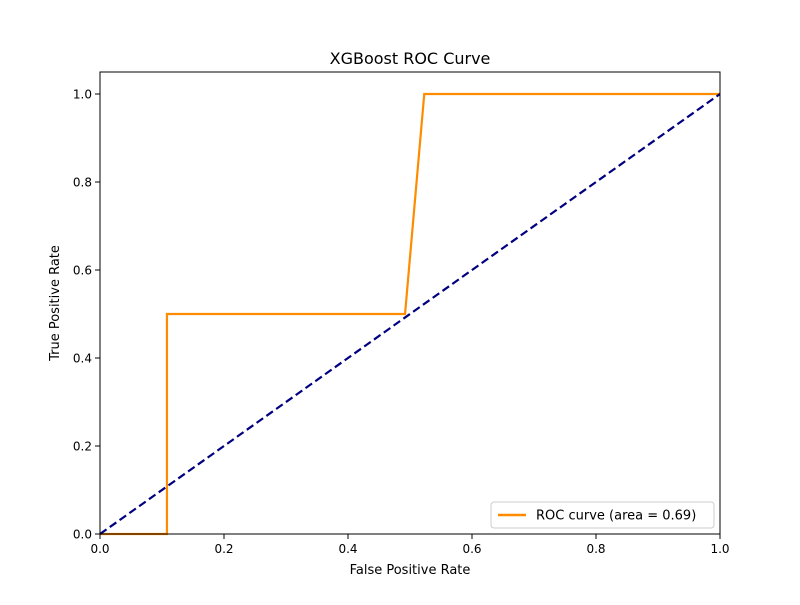 This screenshot has width=800, height=605. What do you see at coordinates (347, 549) in the screenshot?
I see `x-tick-label: 0.4` at bounding box center [347, 549].